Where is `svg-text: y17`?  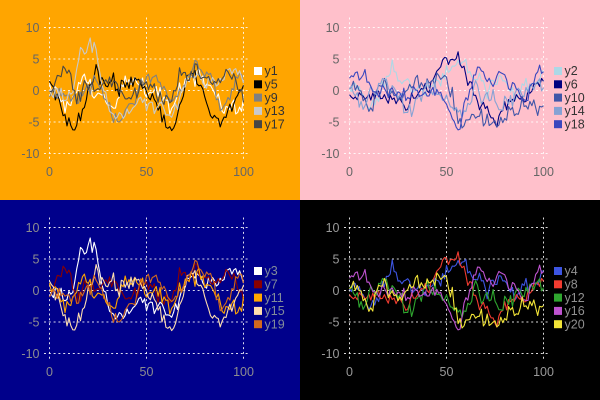 svg-text: y17 is located at coordinates (275, 124).